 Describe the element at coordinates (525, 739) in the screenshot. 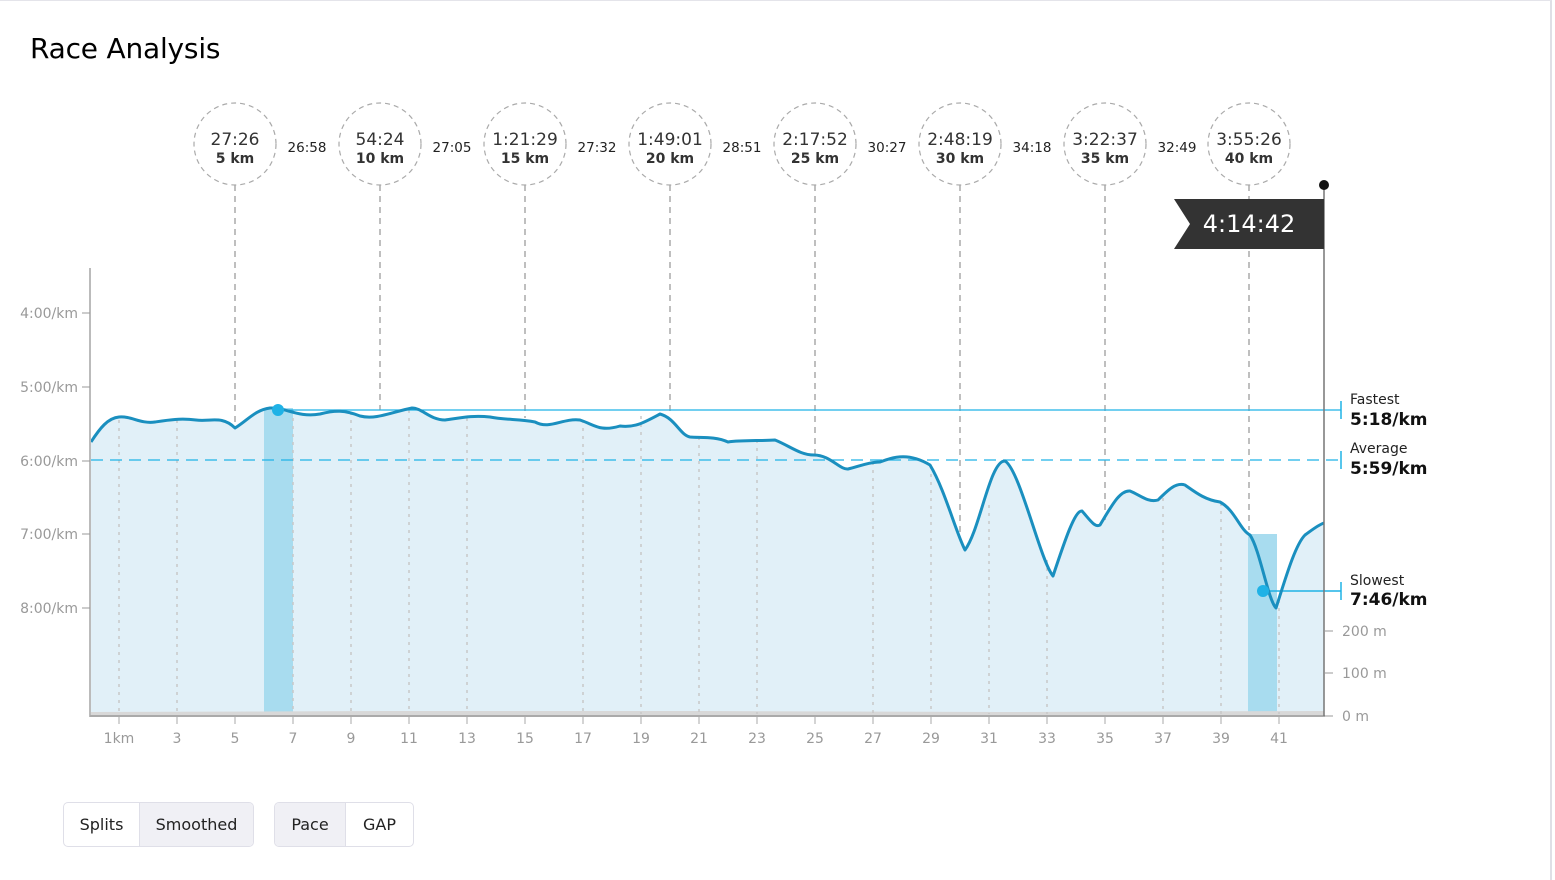

I see `x-tick-label: 15` at that location.